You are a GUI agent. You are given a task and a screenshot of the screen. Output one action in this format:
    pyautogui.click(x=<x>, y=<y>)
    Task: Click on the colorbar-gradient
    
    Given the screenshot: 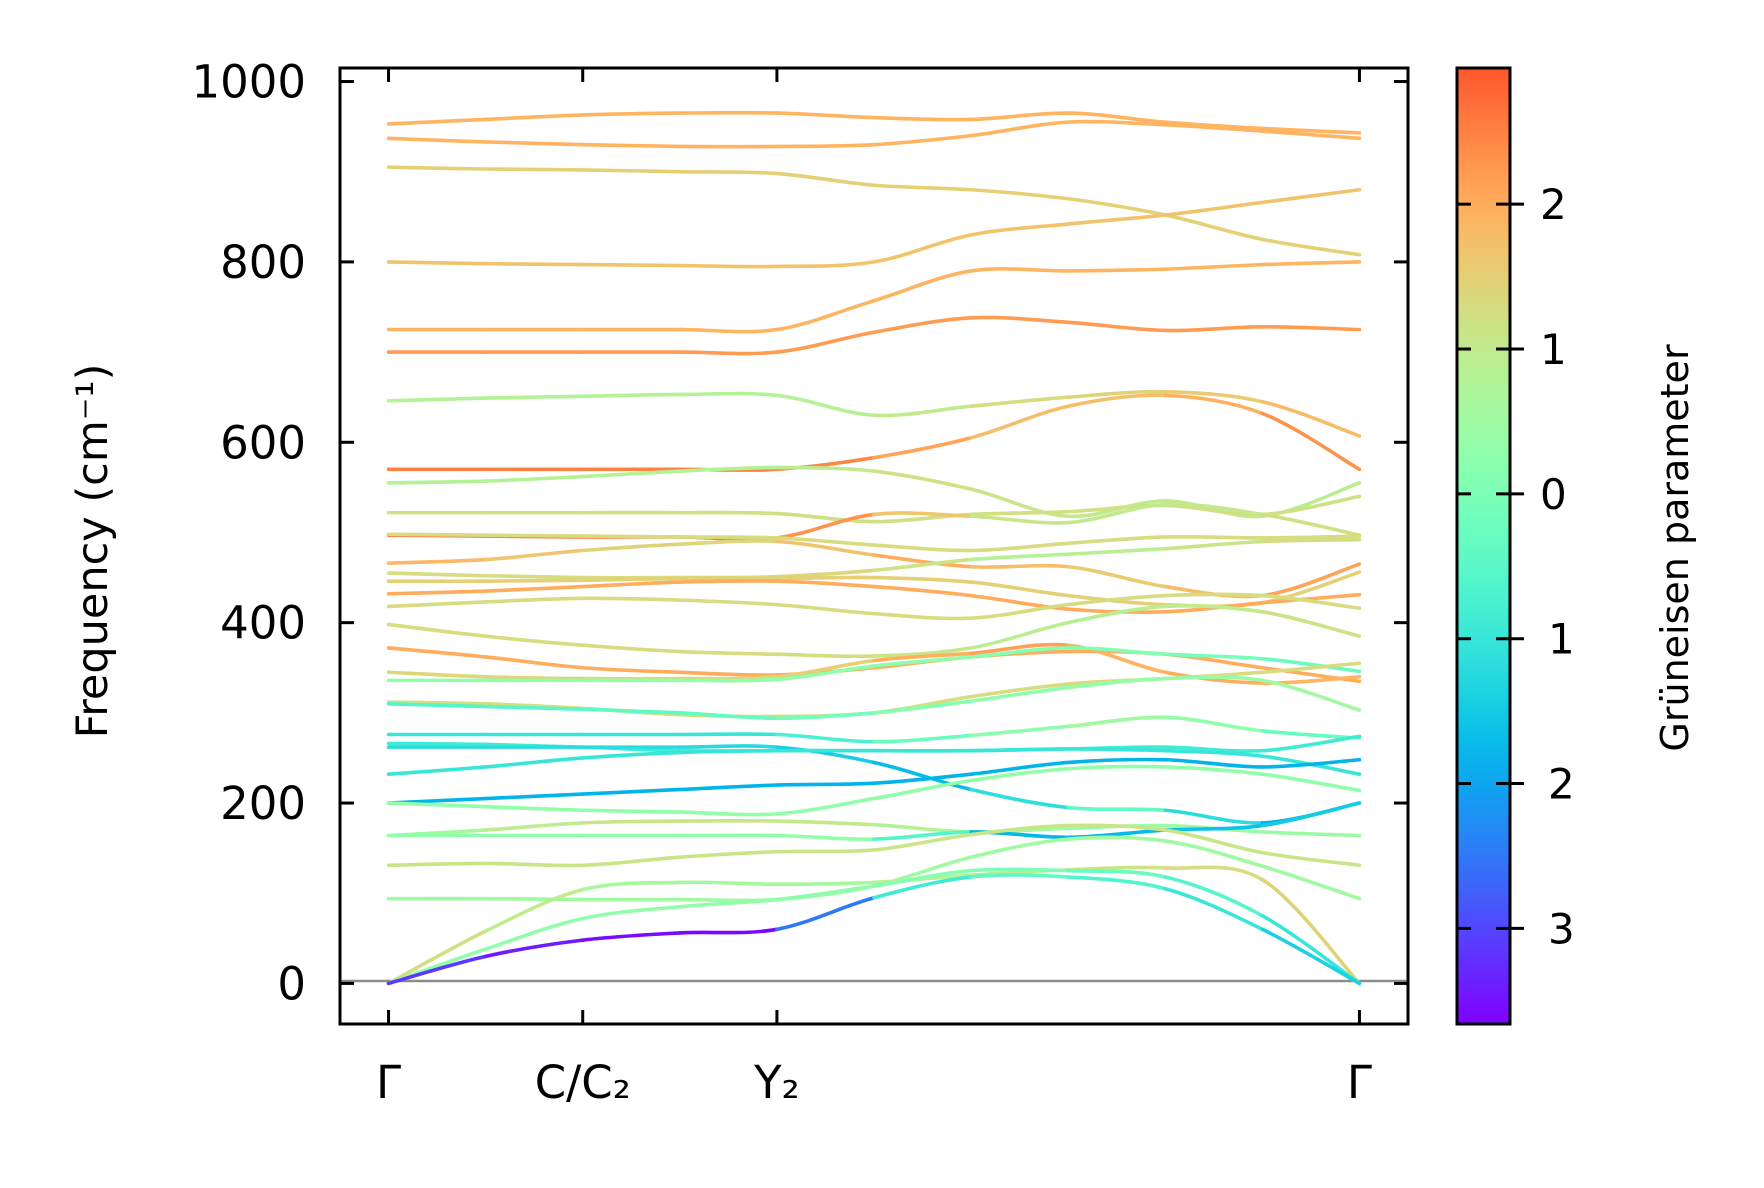 What is the action you would take?
    pyautogui.click(x=1483, y=546)
    